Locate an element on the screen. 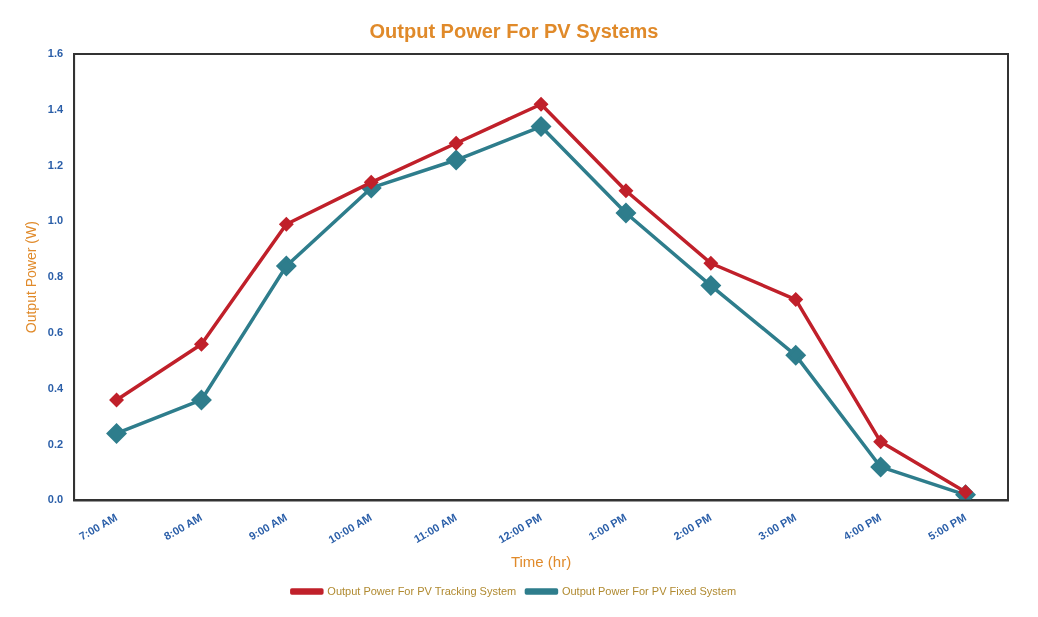  y-tick-label: 1.4 is located at coordinates (55, 108).